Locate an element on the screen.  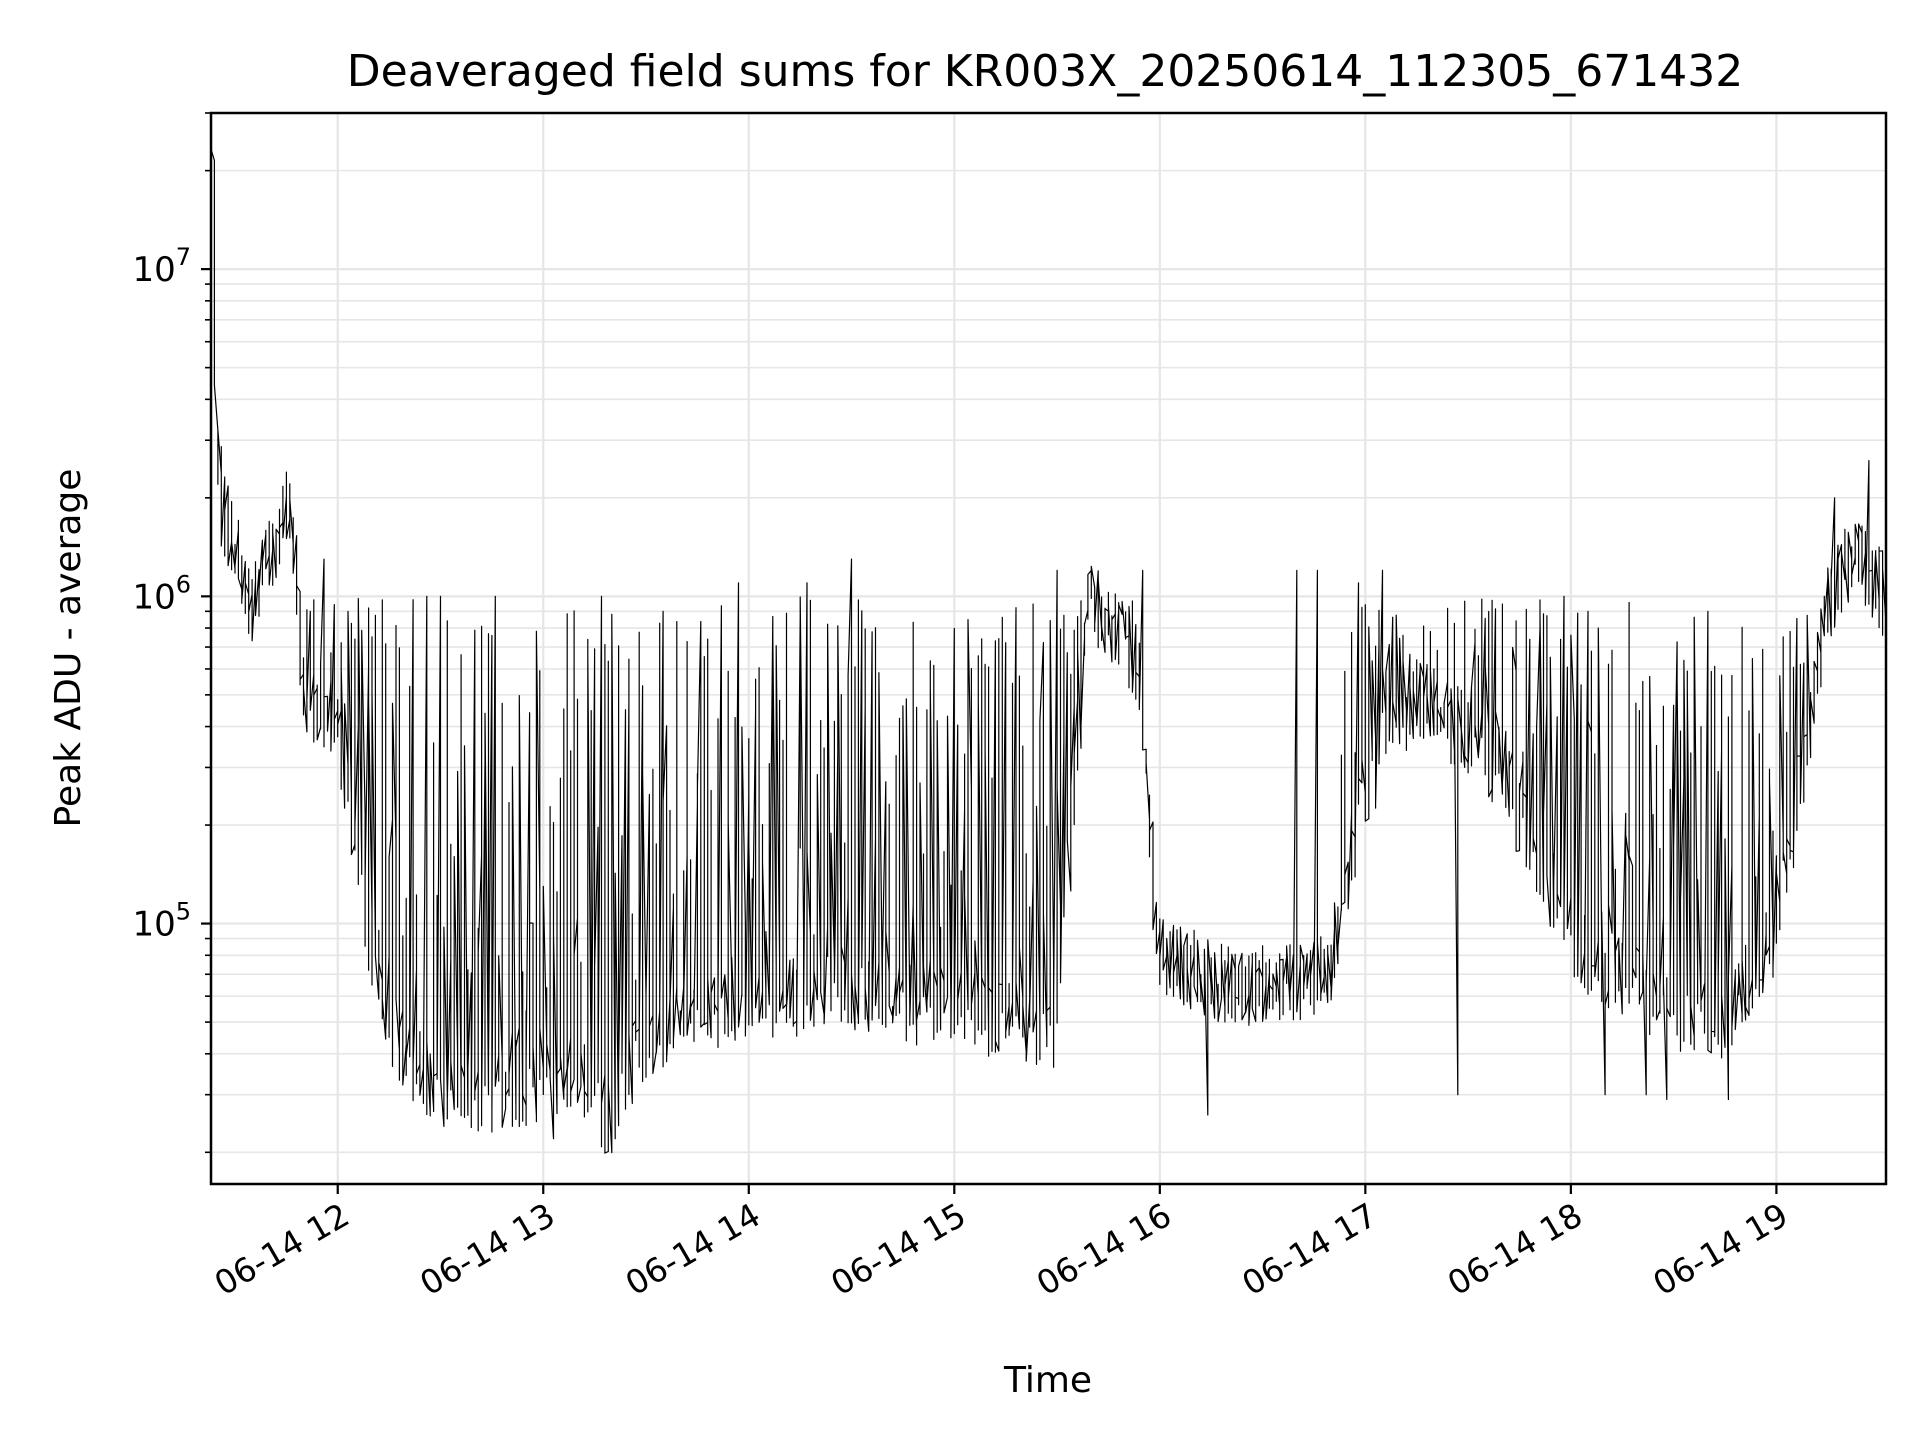
y-tick-label: 10⁶ is located at coordinates (161, 593).